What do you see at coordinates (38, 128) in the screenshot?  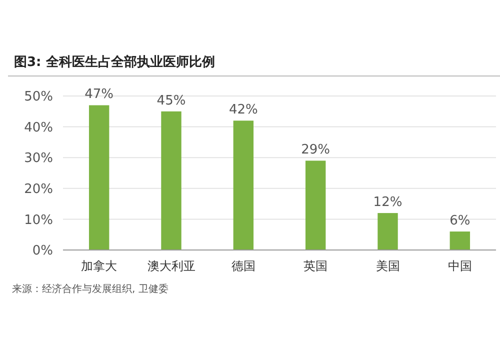 I see `y-tick-label: 40%` at bounding box center [38, 128].